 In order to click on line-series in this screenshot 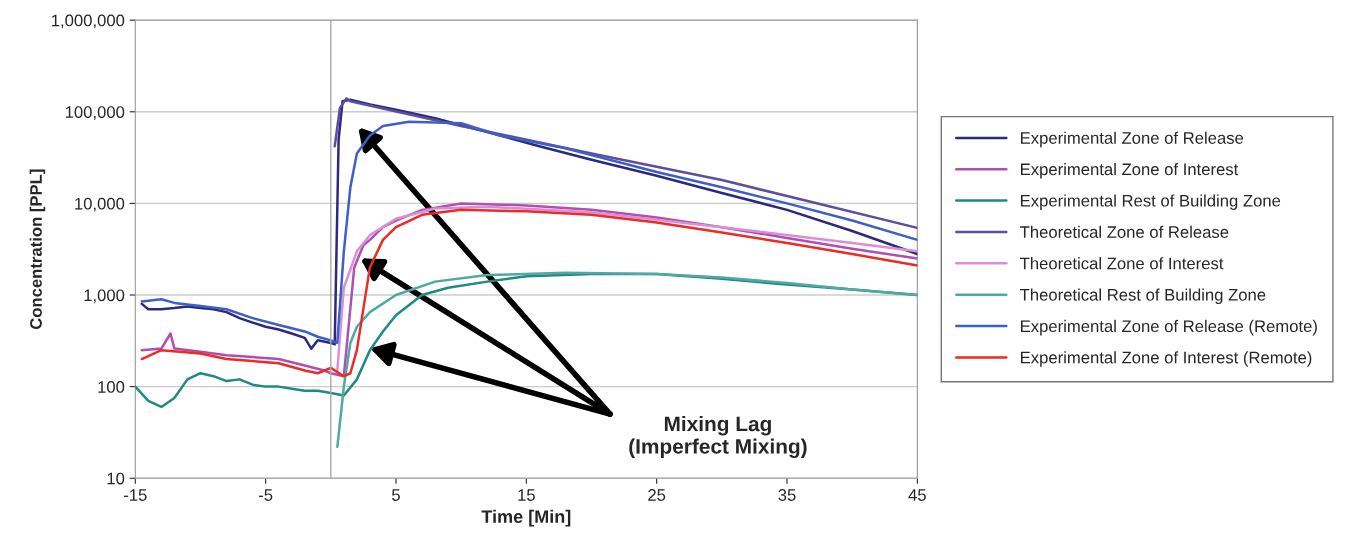, I will do `click(627, 288)`.